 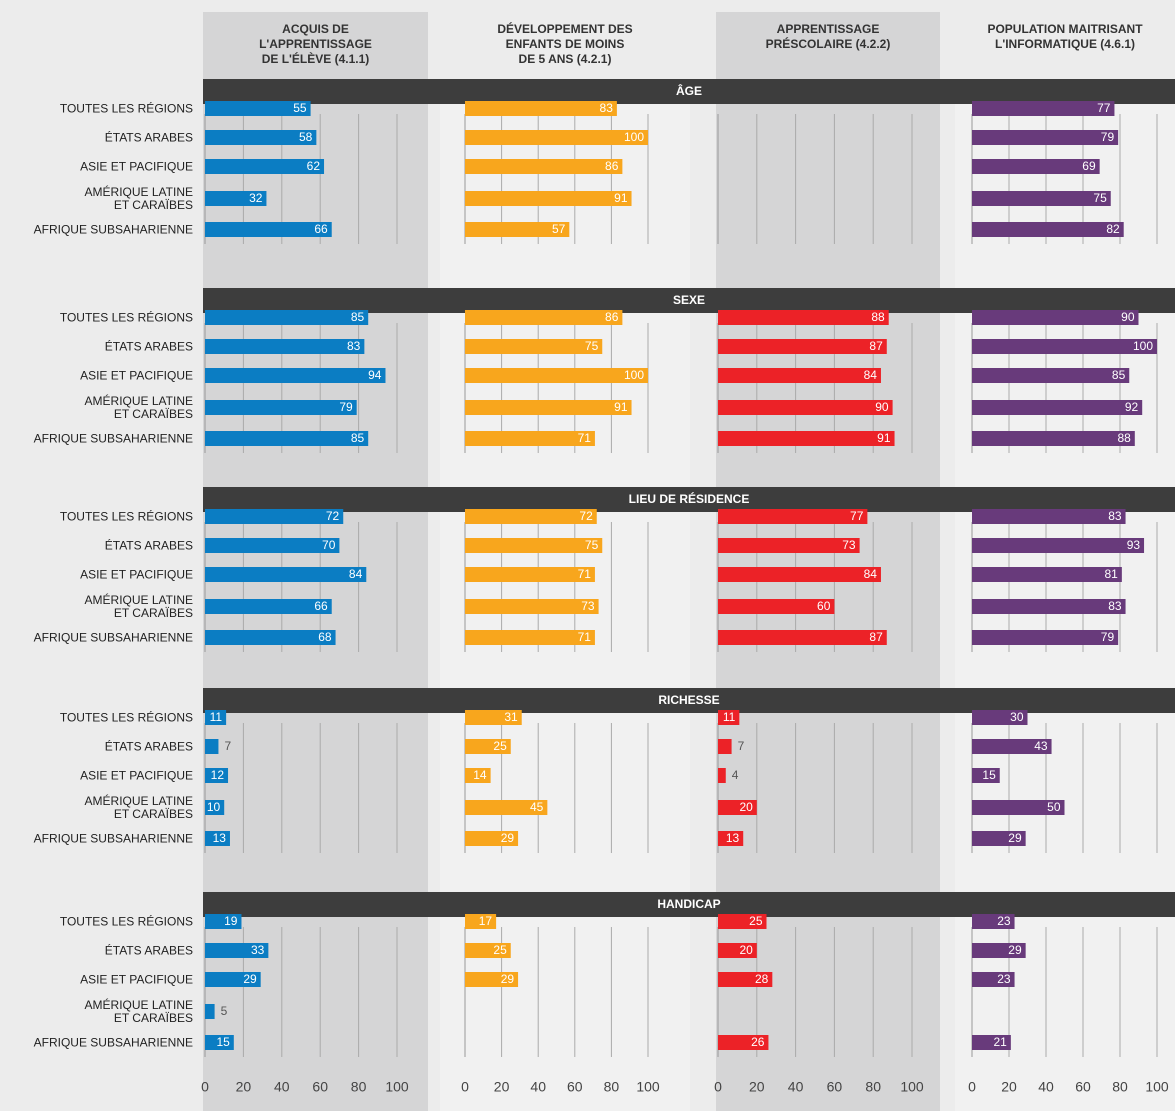 I want to click on value-label: 69, so click(x=1089, y=166).